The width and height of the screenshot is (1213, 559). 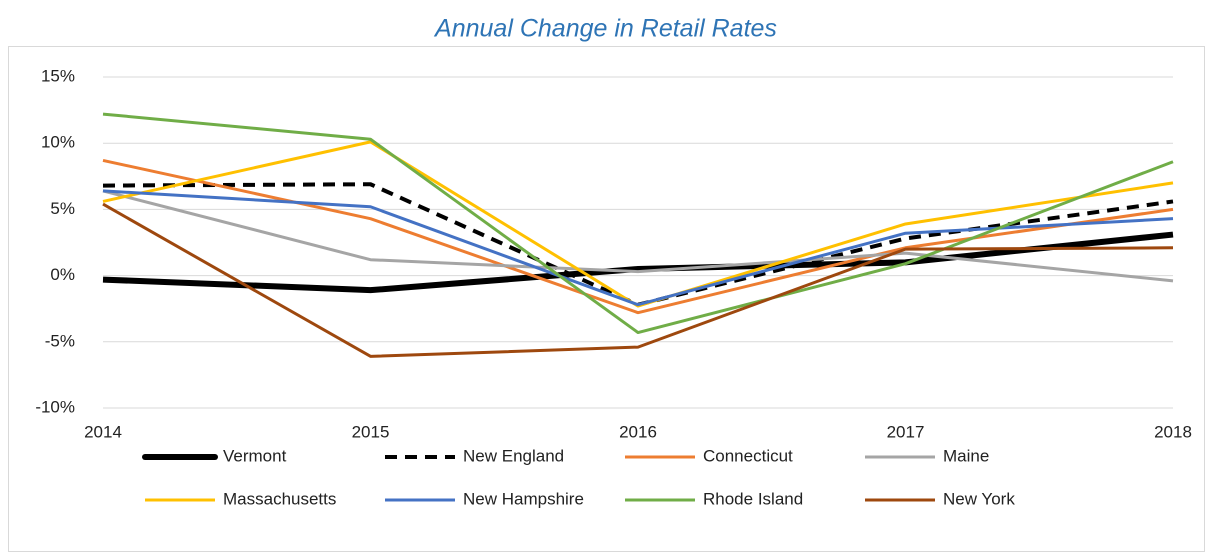 I want to click on legend-label: Massachusetts, so click(x=279, y=498).